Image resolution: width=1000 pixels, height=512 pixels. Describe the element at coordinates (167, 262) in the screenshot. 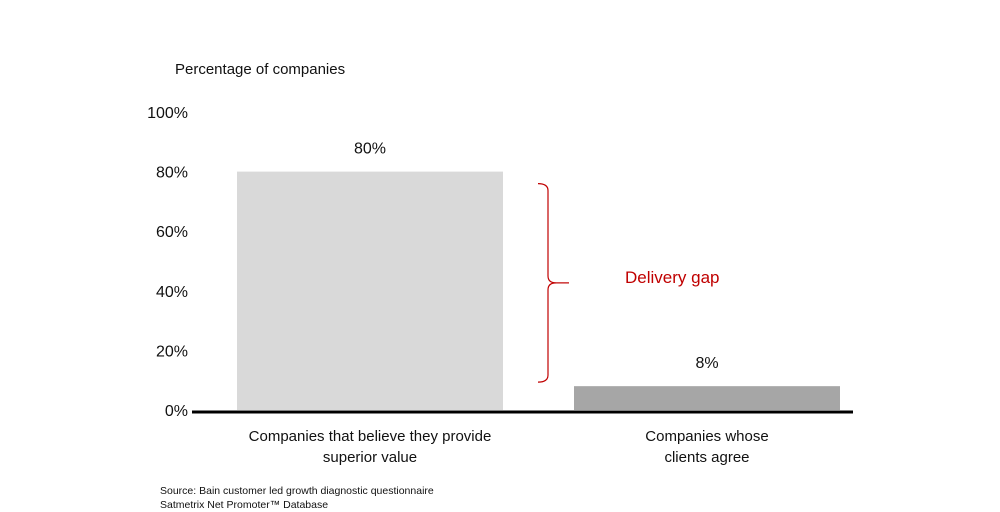

I see `y-axis-ticks: 0% 20% 40% 60% 80% 100%` at that location.